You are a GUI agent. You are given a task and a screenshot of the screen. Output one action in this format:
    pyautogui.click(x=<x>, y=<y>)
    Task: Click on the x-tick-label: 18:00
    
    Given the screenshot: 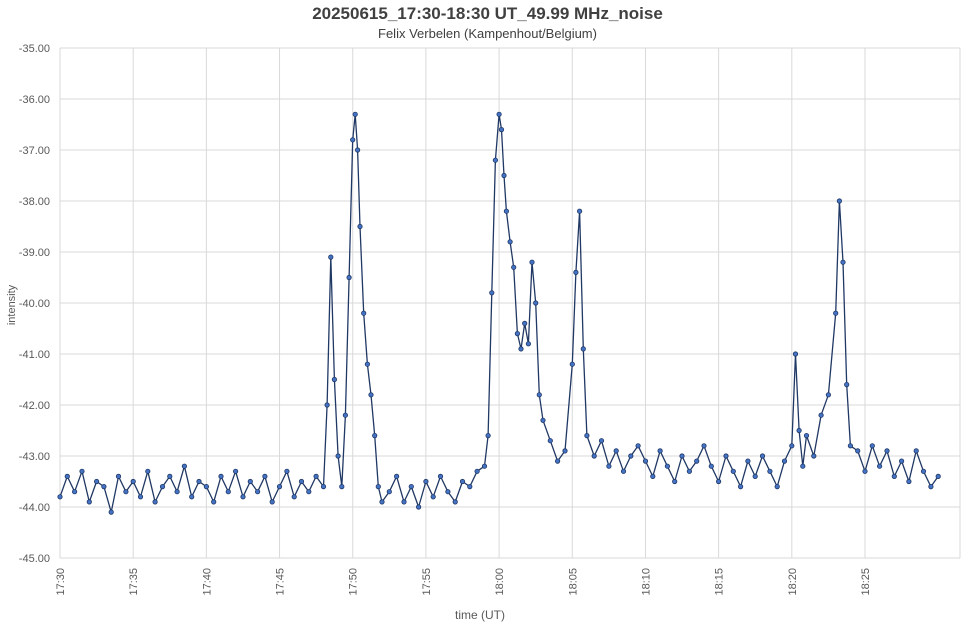 What is the action you would take?
    pyautogui.click(x=500, y=582)
    